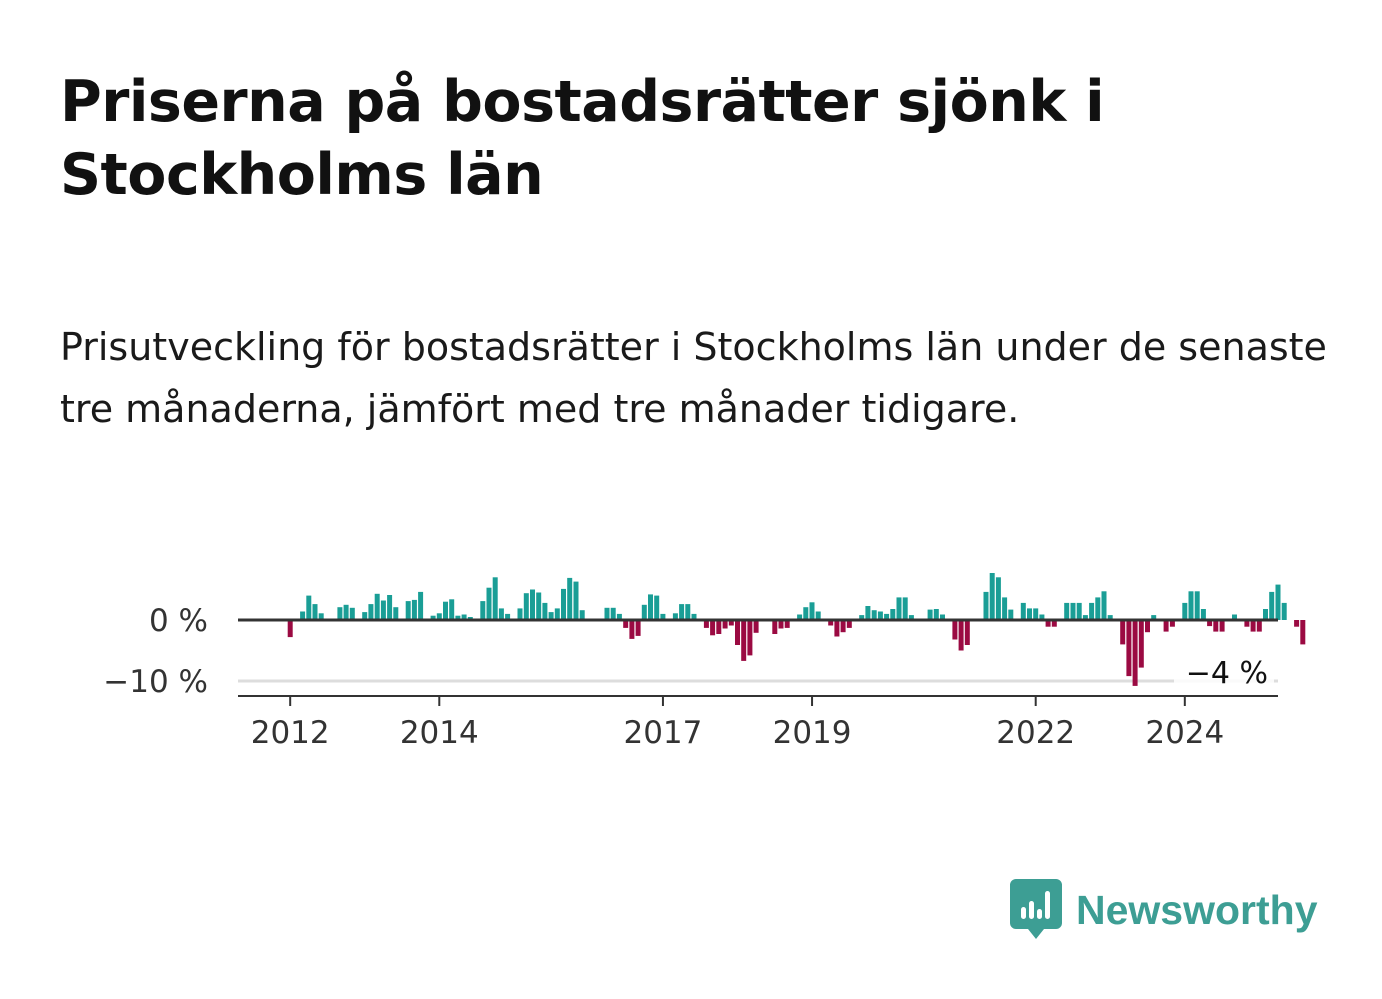 The width and height of the screenshot is (1382, 999). I want to click on brand-name: Newsworthy, so click(1197, 909).